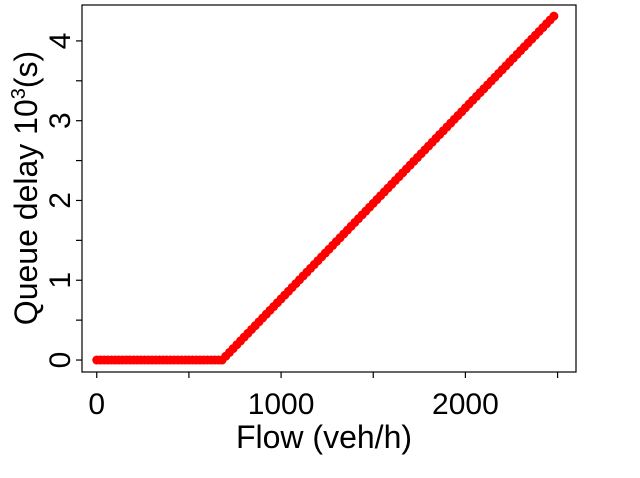  I want to click on y-axis-label: Queue delay 103(s), so click(26, 188).